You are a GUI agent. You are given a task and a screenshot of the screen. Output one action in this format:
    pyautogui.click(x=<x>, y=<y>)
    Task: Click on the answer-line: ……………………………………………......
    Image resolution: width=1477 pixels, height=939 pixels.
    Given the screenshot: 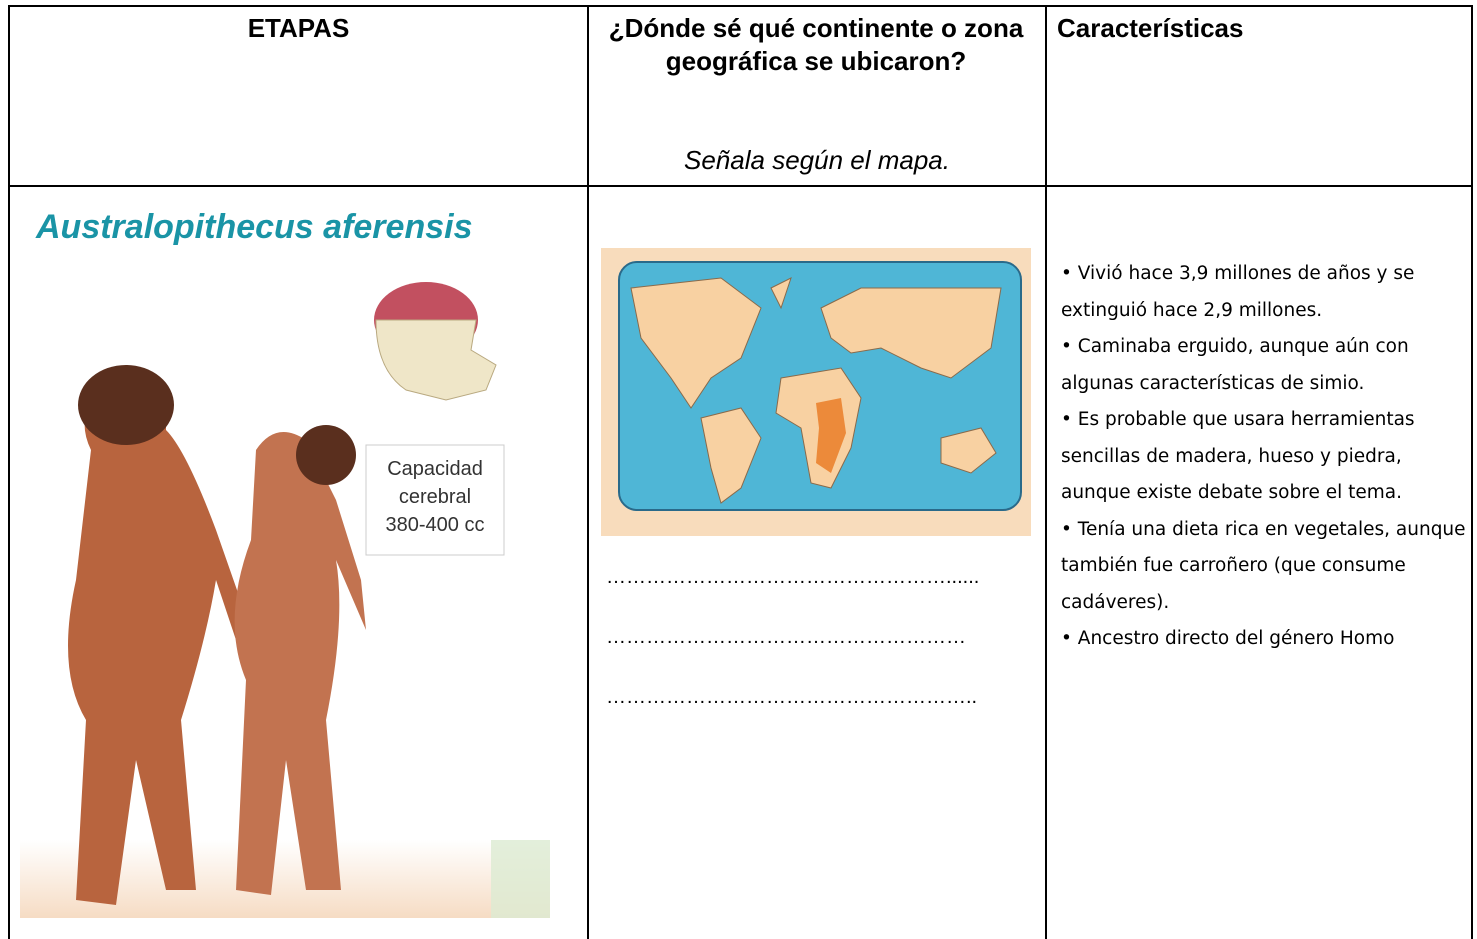 What is the action you would take?
    pyautogui.click(x=793, y=577)
    